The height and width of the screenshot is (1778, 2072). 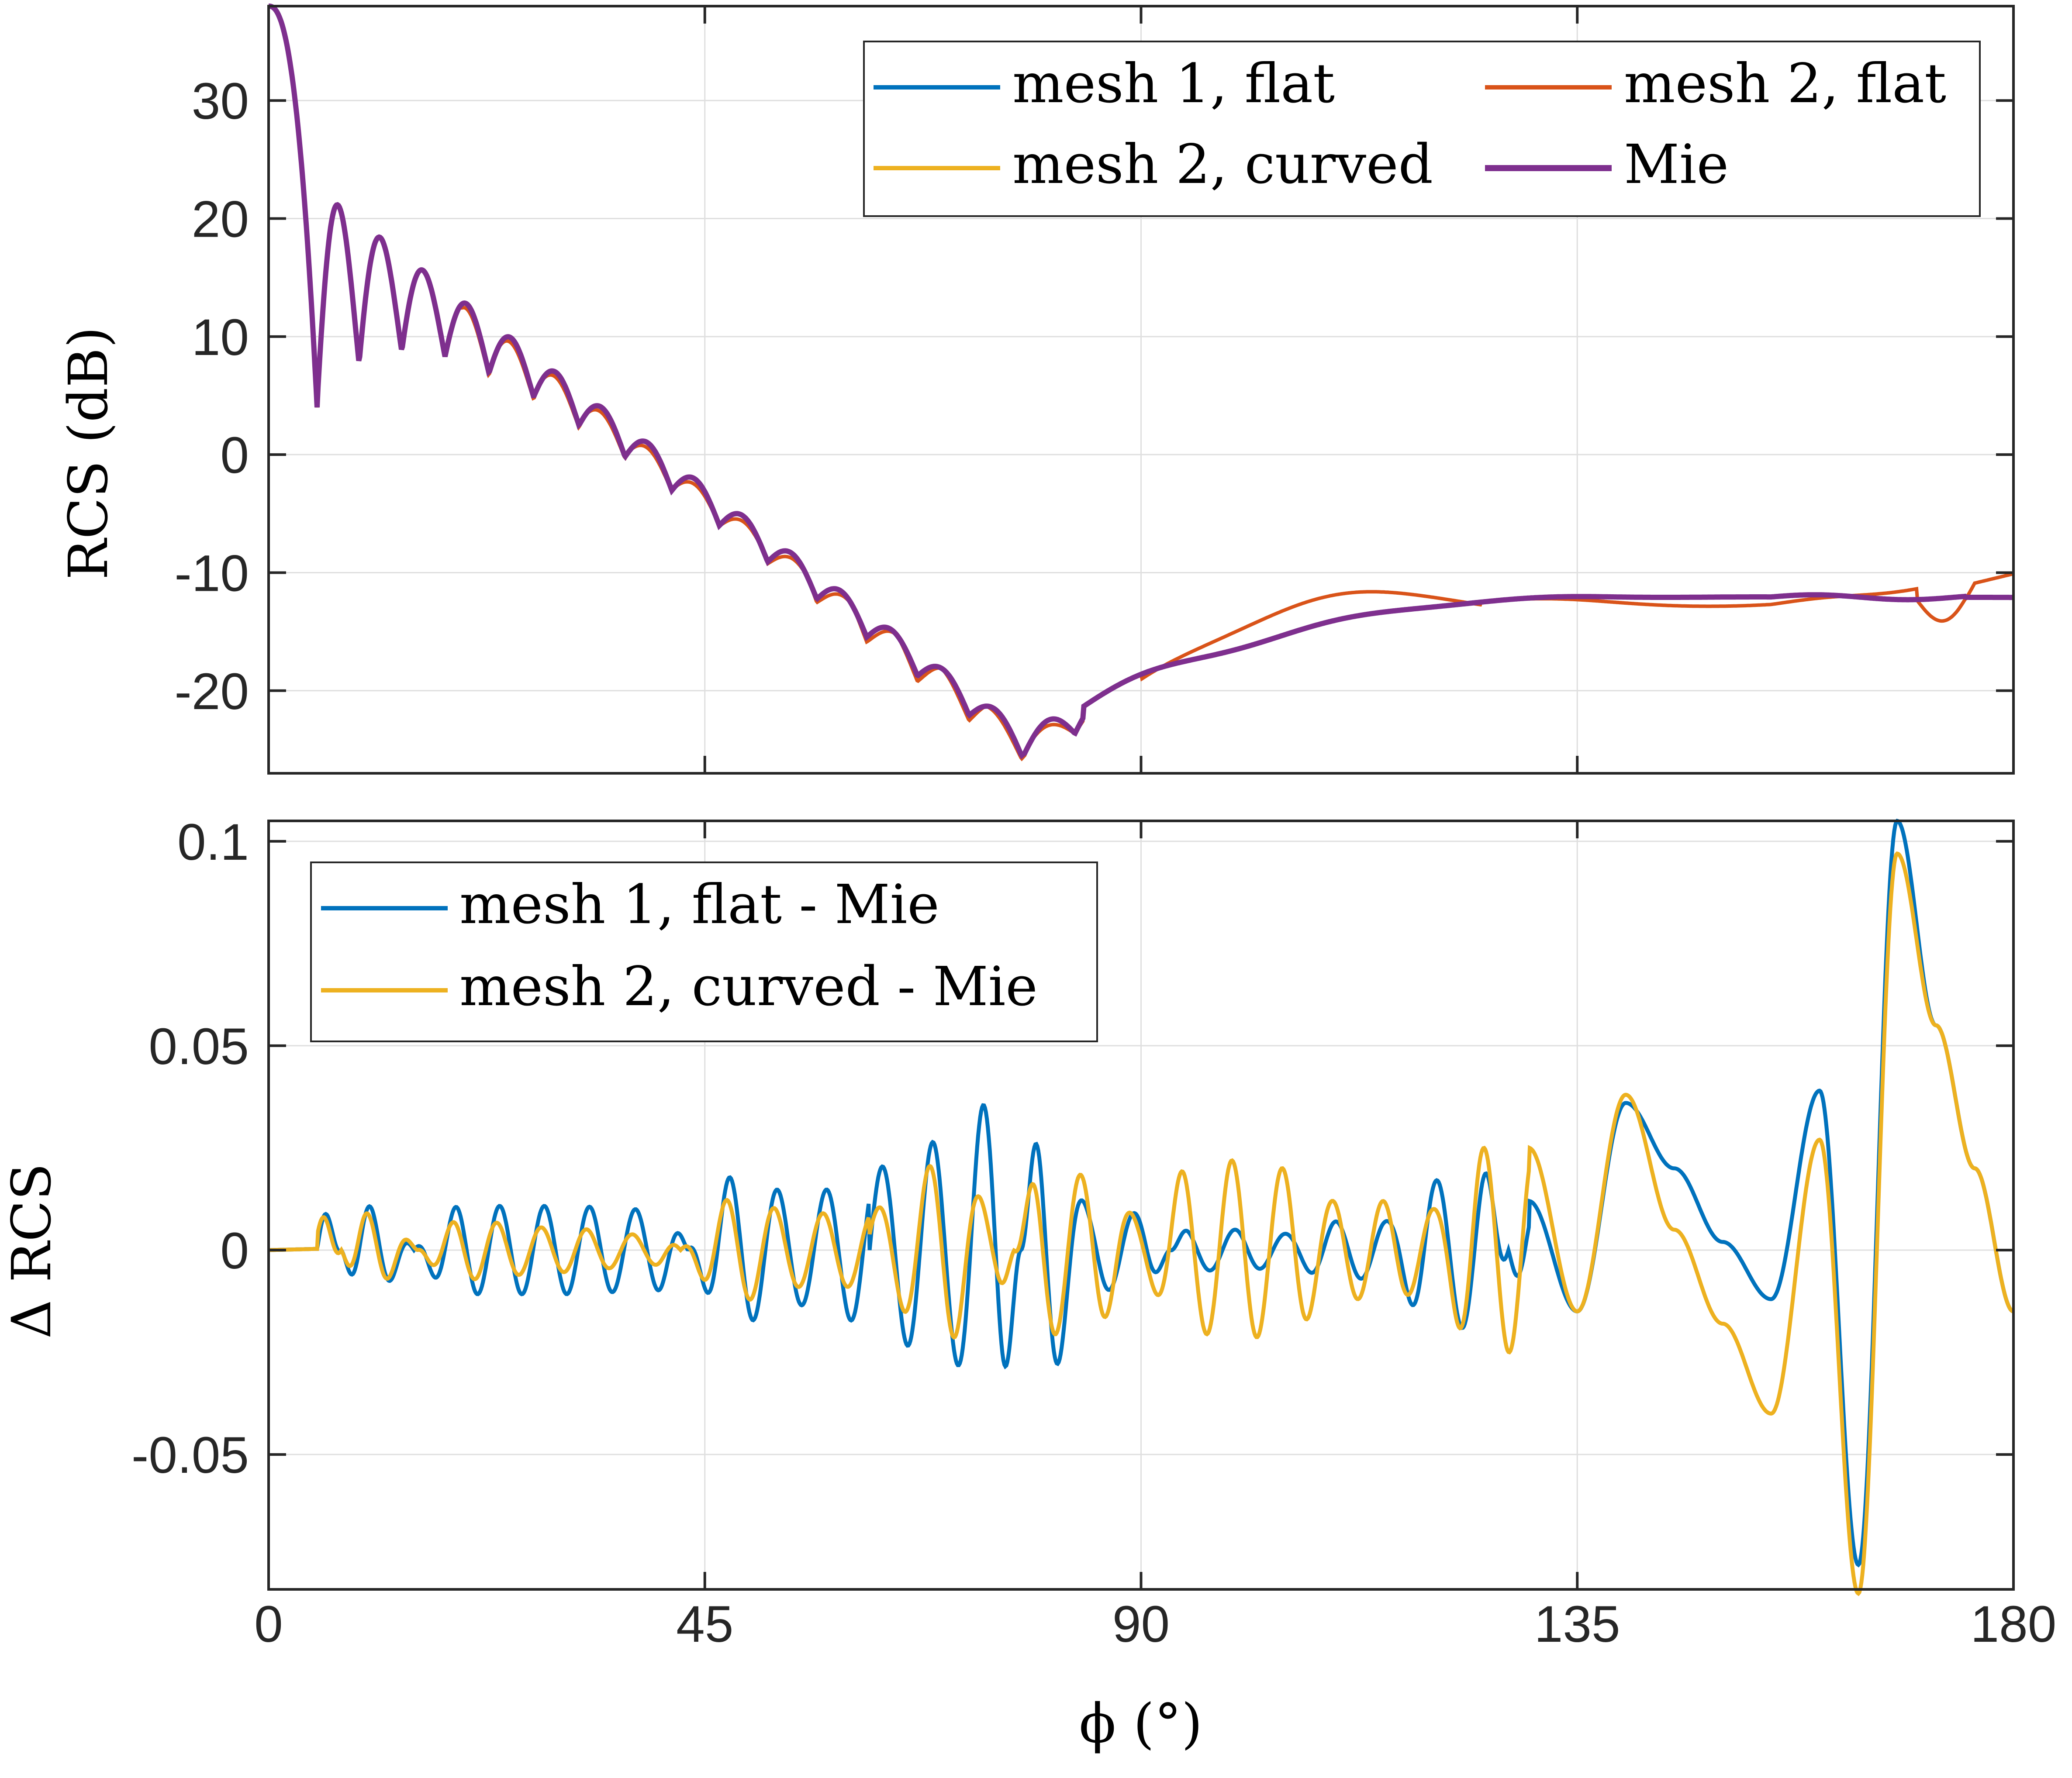 What do you see at coordinates (1785, 83) in the screenshot?
I see `legend-label-mesh2-flat: mesh 2, flat` at bounding box center [1785, 83].